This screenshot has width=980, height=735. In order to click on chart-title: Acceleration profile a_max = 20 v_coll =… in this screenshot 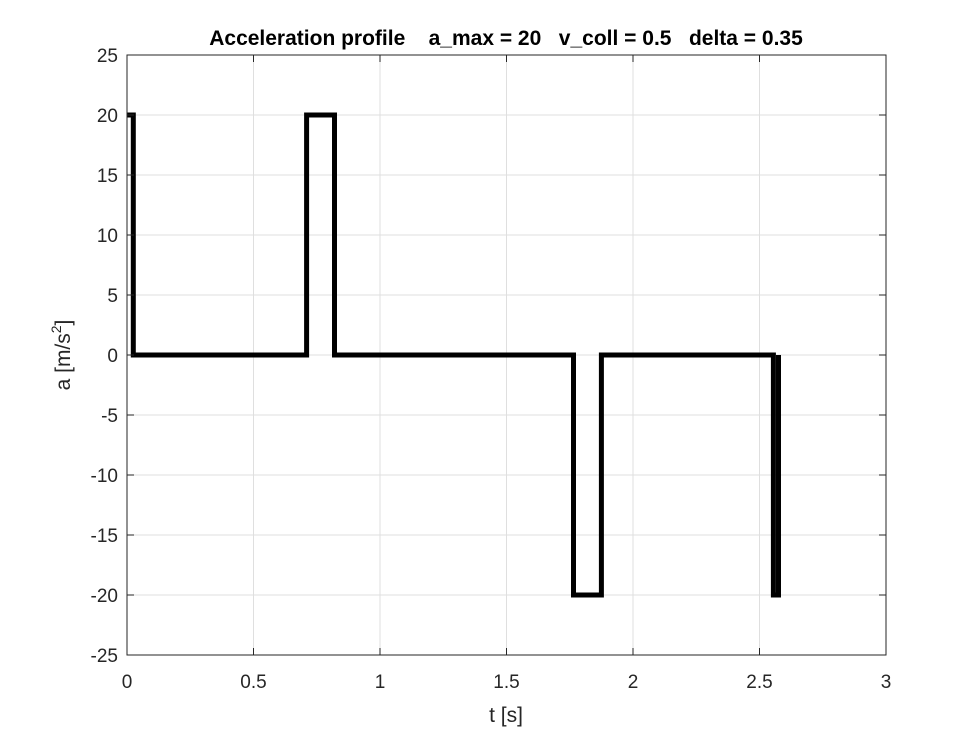, I will do `click(506, 38)`.